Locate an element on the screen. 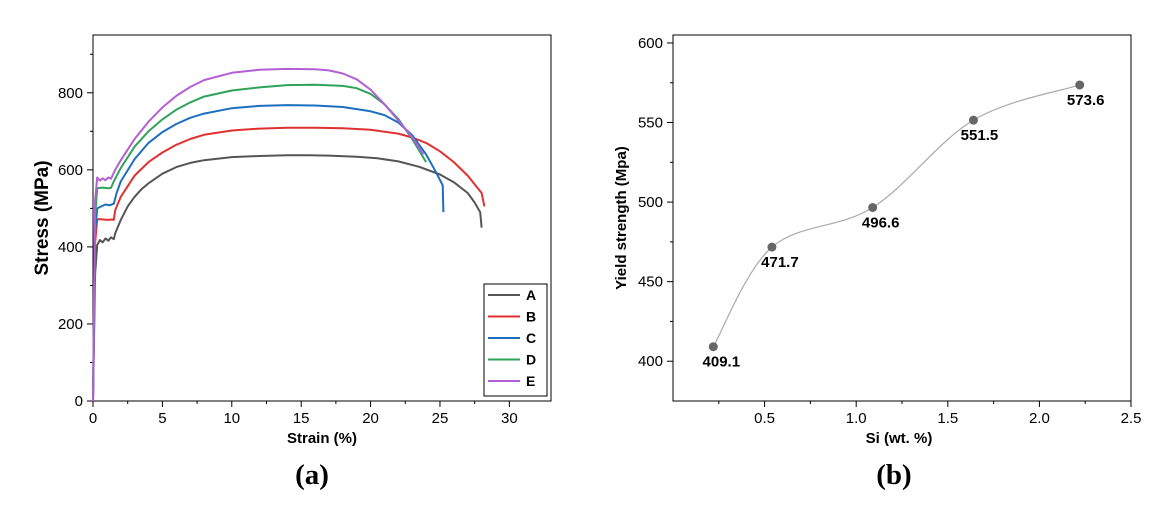  x-tick-label: 25 is located at coordinates (440, 418).